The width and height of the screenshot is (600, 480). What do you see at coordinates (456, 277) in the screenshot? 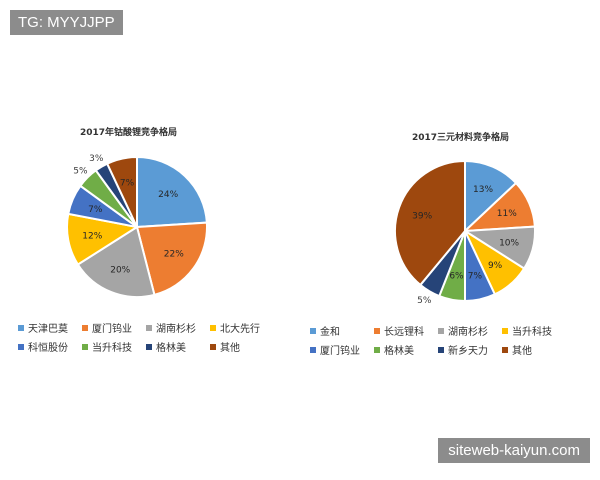
I see `data-label: 6%` at bounding box center [456, 277].